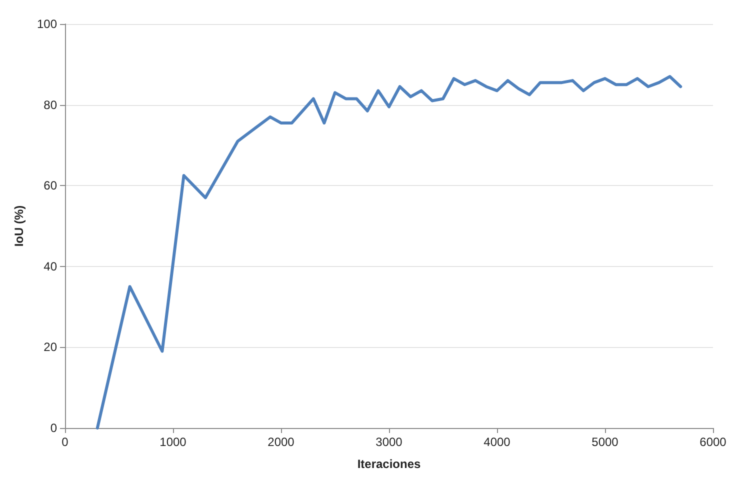 This screenshot has width=731, height=493. What do you see at coordinates (389, 442) in the screenshot?
I see `x-tick-label: 3000` at bounding box center [389, 442].